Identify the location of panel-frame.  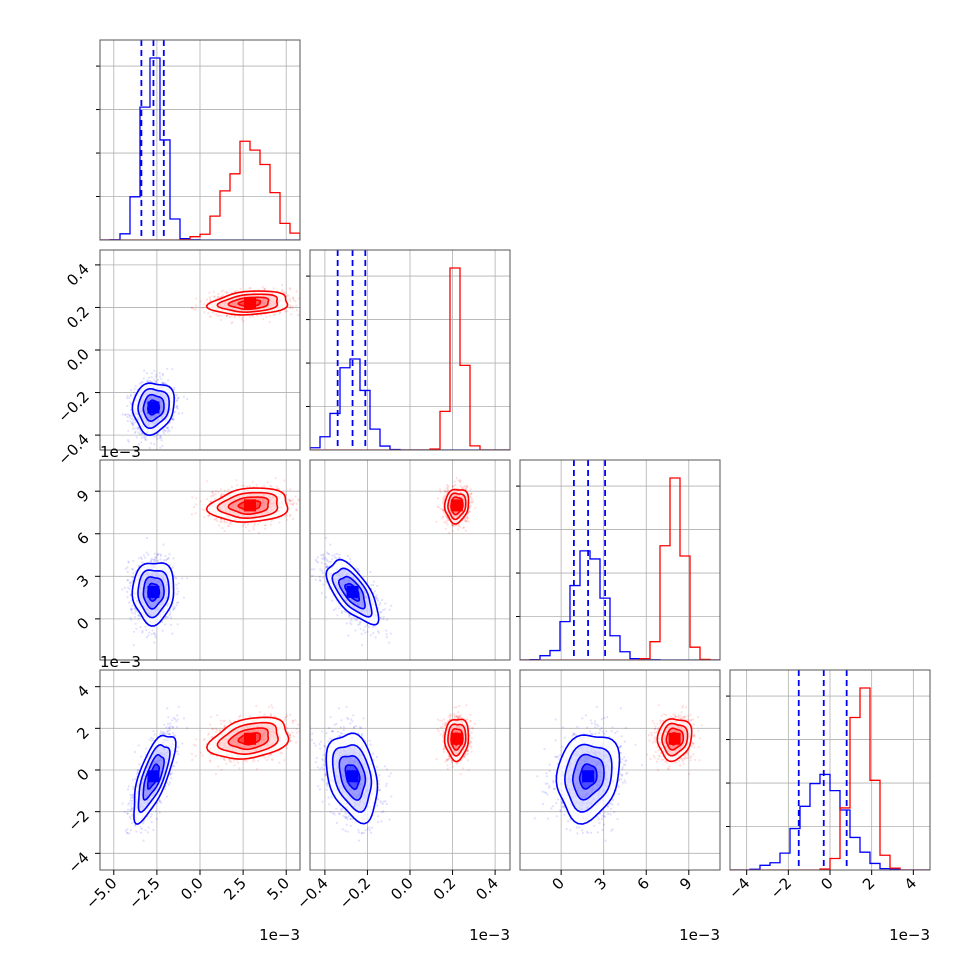
(200, 140).